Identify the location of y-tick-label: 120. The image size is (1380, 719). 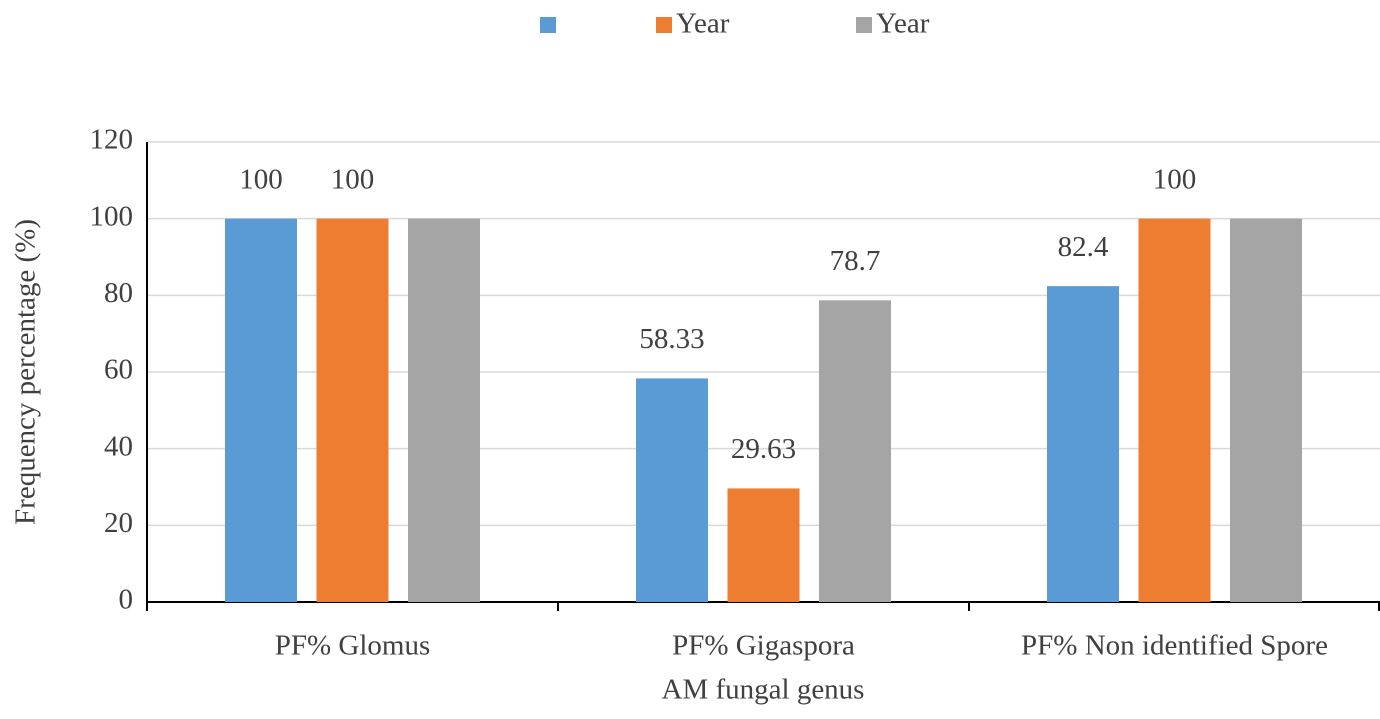
(112, 140).